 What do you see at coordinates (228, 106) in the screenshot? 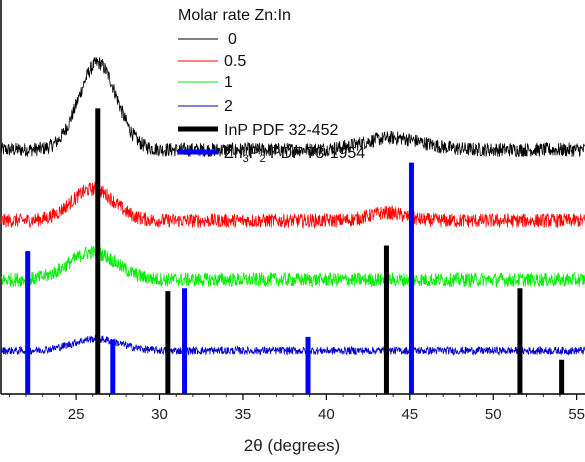
I see `legend-label-2: 2` at bounding box center [228, 106].